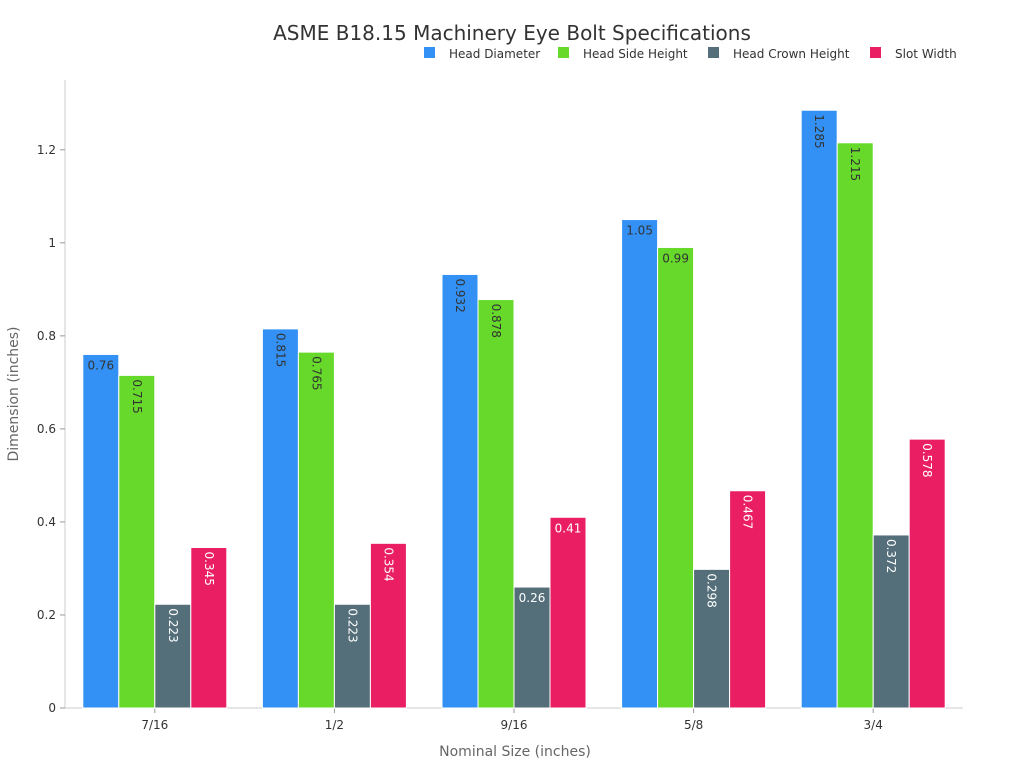 This screenshot has height=772, width=1024. What do you see at coordinates (515, 752) in the screenshot?
I see `x-axis-label: Nominal Size (inches)` at bounding box center [515, 752].